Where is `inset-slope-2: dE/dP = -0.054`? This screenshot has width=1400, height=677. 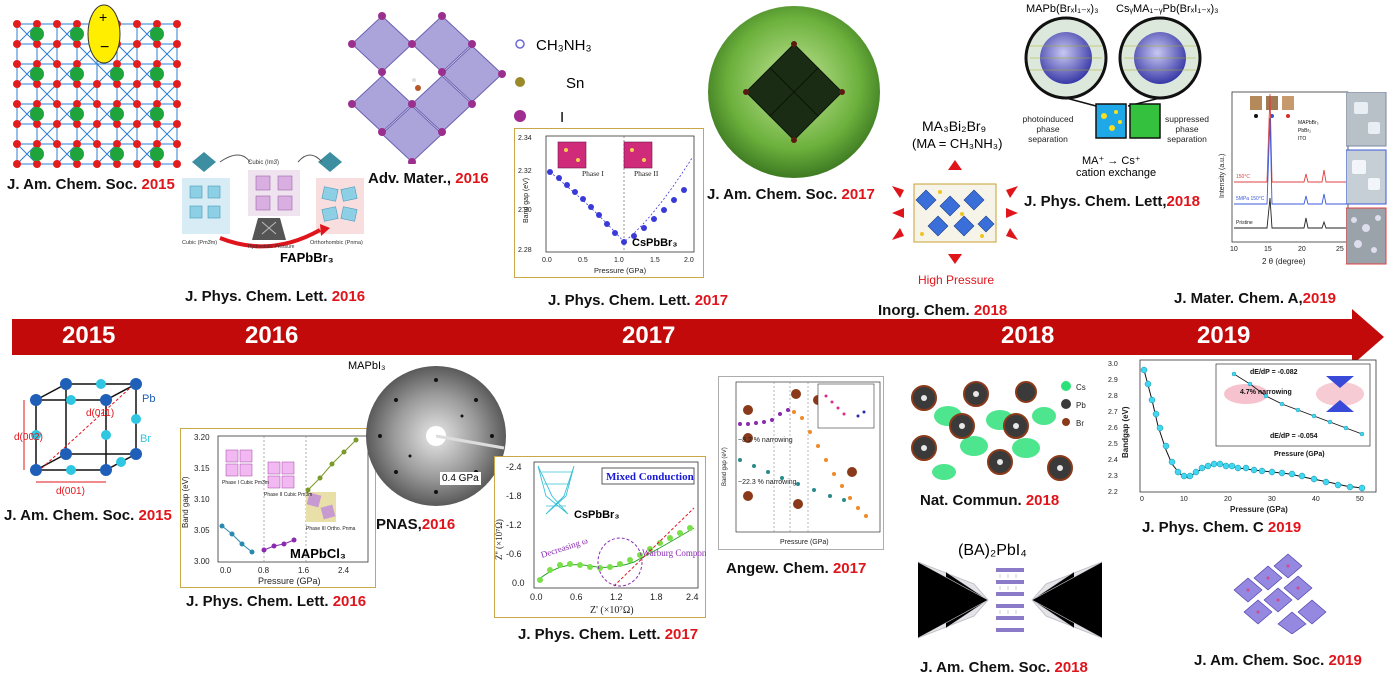
inset-slope-2: dE/dP = -0.054 is located at coordinates (1294, 436).